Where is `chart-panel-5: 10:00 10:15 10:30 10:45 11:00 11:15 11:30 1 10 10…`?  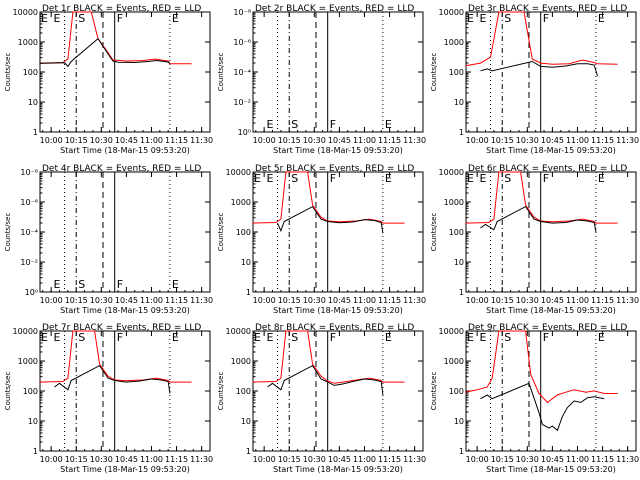 chart-panel-5: 10:00 10:15 10:30 10:45 11:00 11:15 11:30 1 10 10… is located at coordinates (321, 239).